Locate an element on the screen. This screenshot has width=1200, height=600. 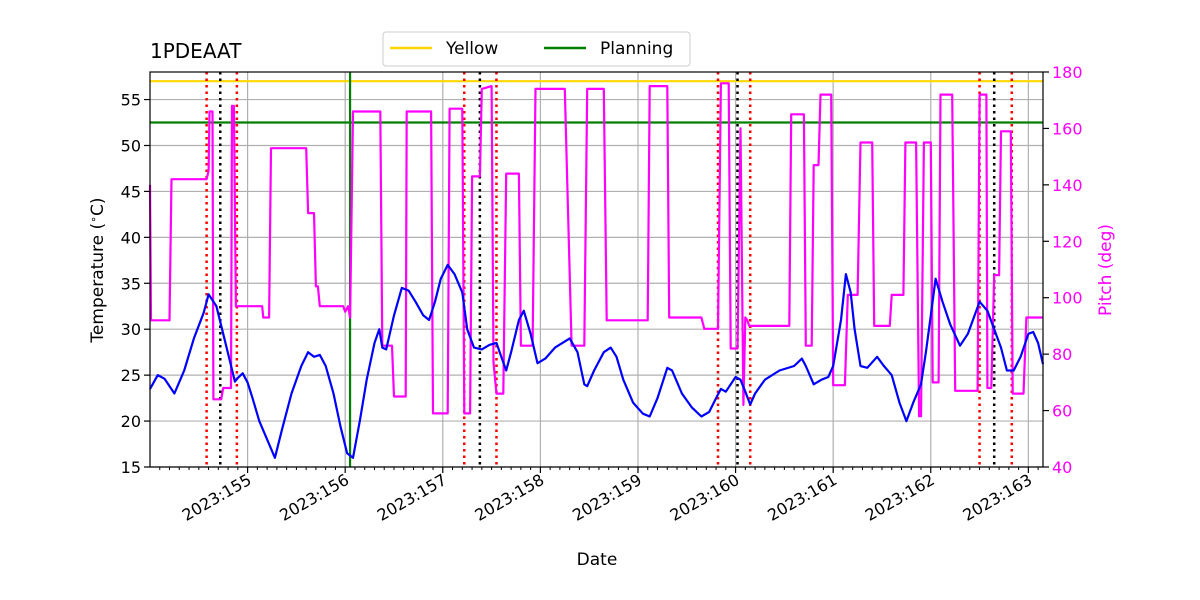
y-axis-left-label-degree: ∘ is located at coordinates (93, 219).